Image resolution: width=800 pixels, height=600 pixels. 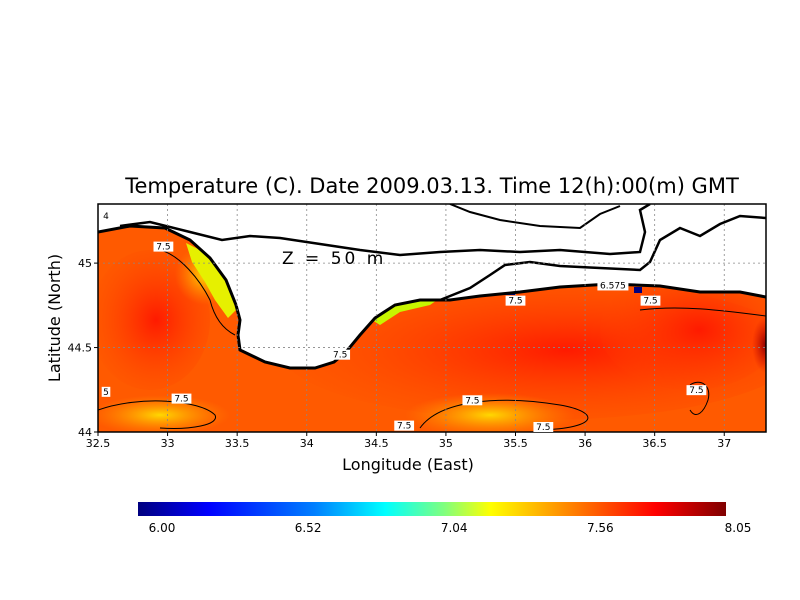 I want to click on y-tick-label: 45, so click(x=85, y=263).